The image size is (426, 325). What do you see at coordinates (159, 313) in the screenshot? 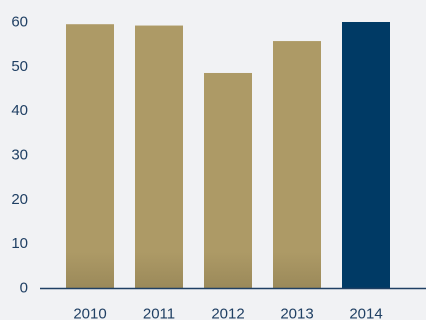
I see `x-tick-label-2011: 2011` at bounding box center [159, 313].